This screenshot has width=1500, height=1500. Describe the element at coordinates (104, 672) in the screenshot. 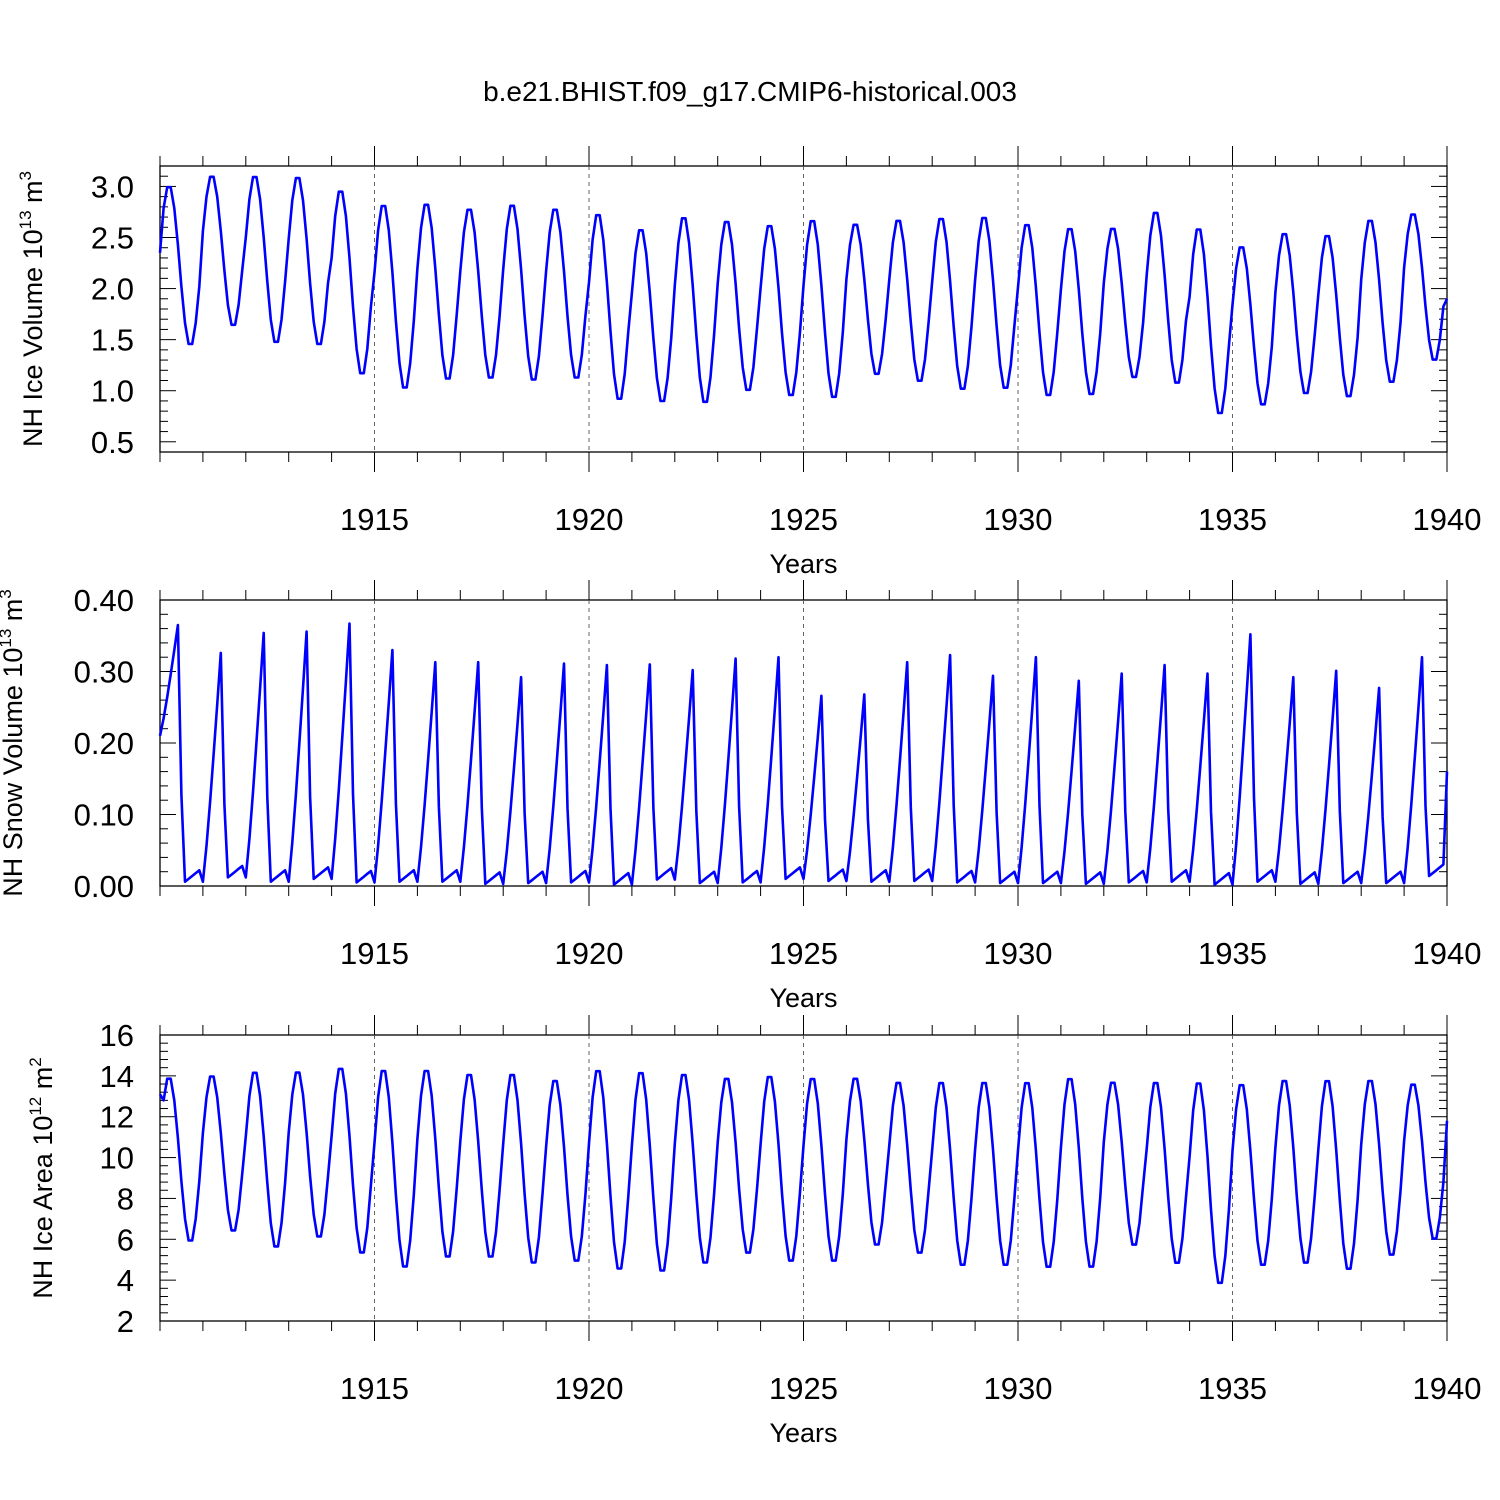

I see `y-tick-label: 0.30` at that location.